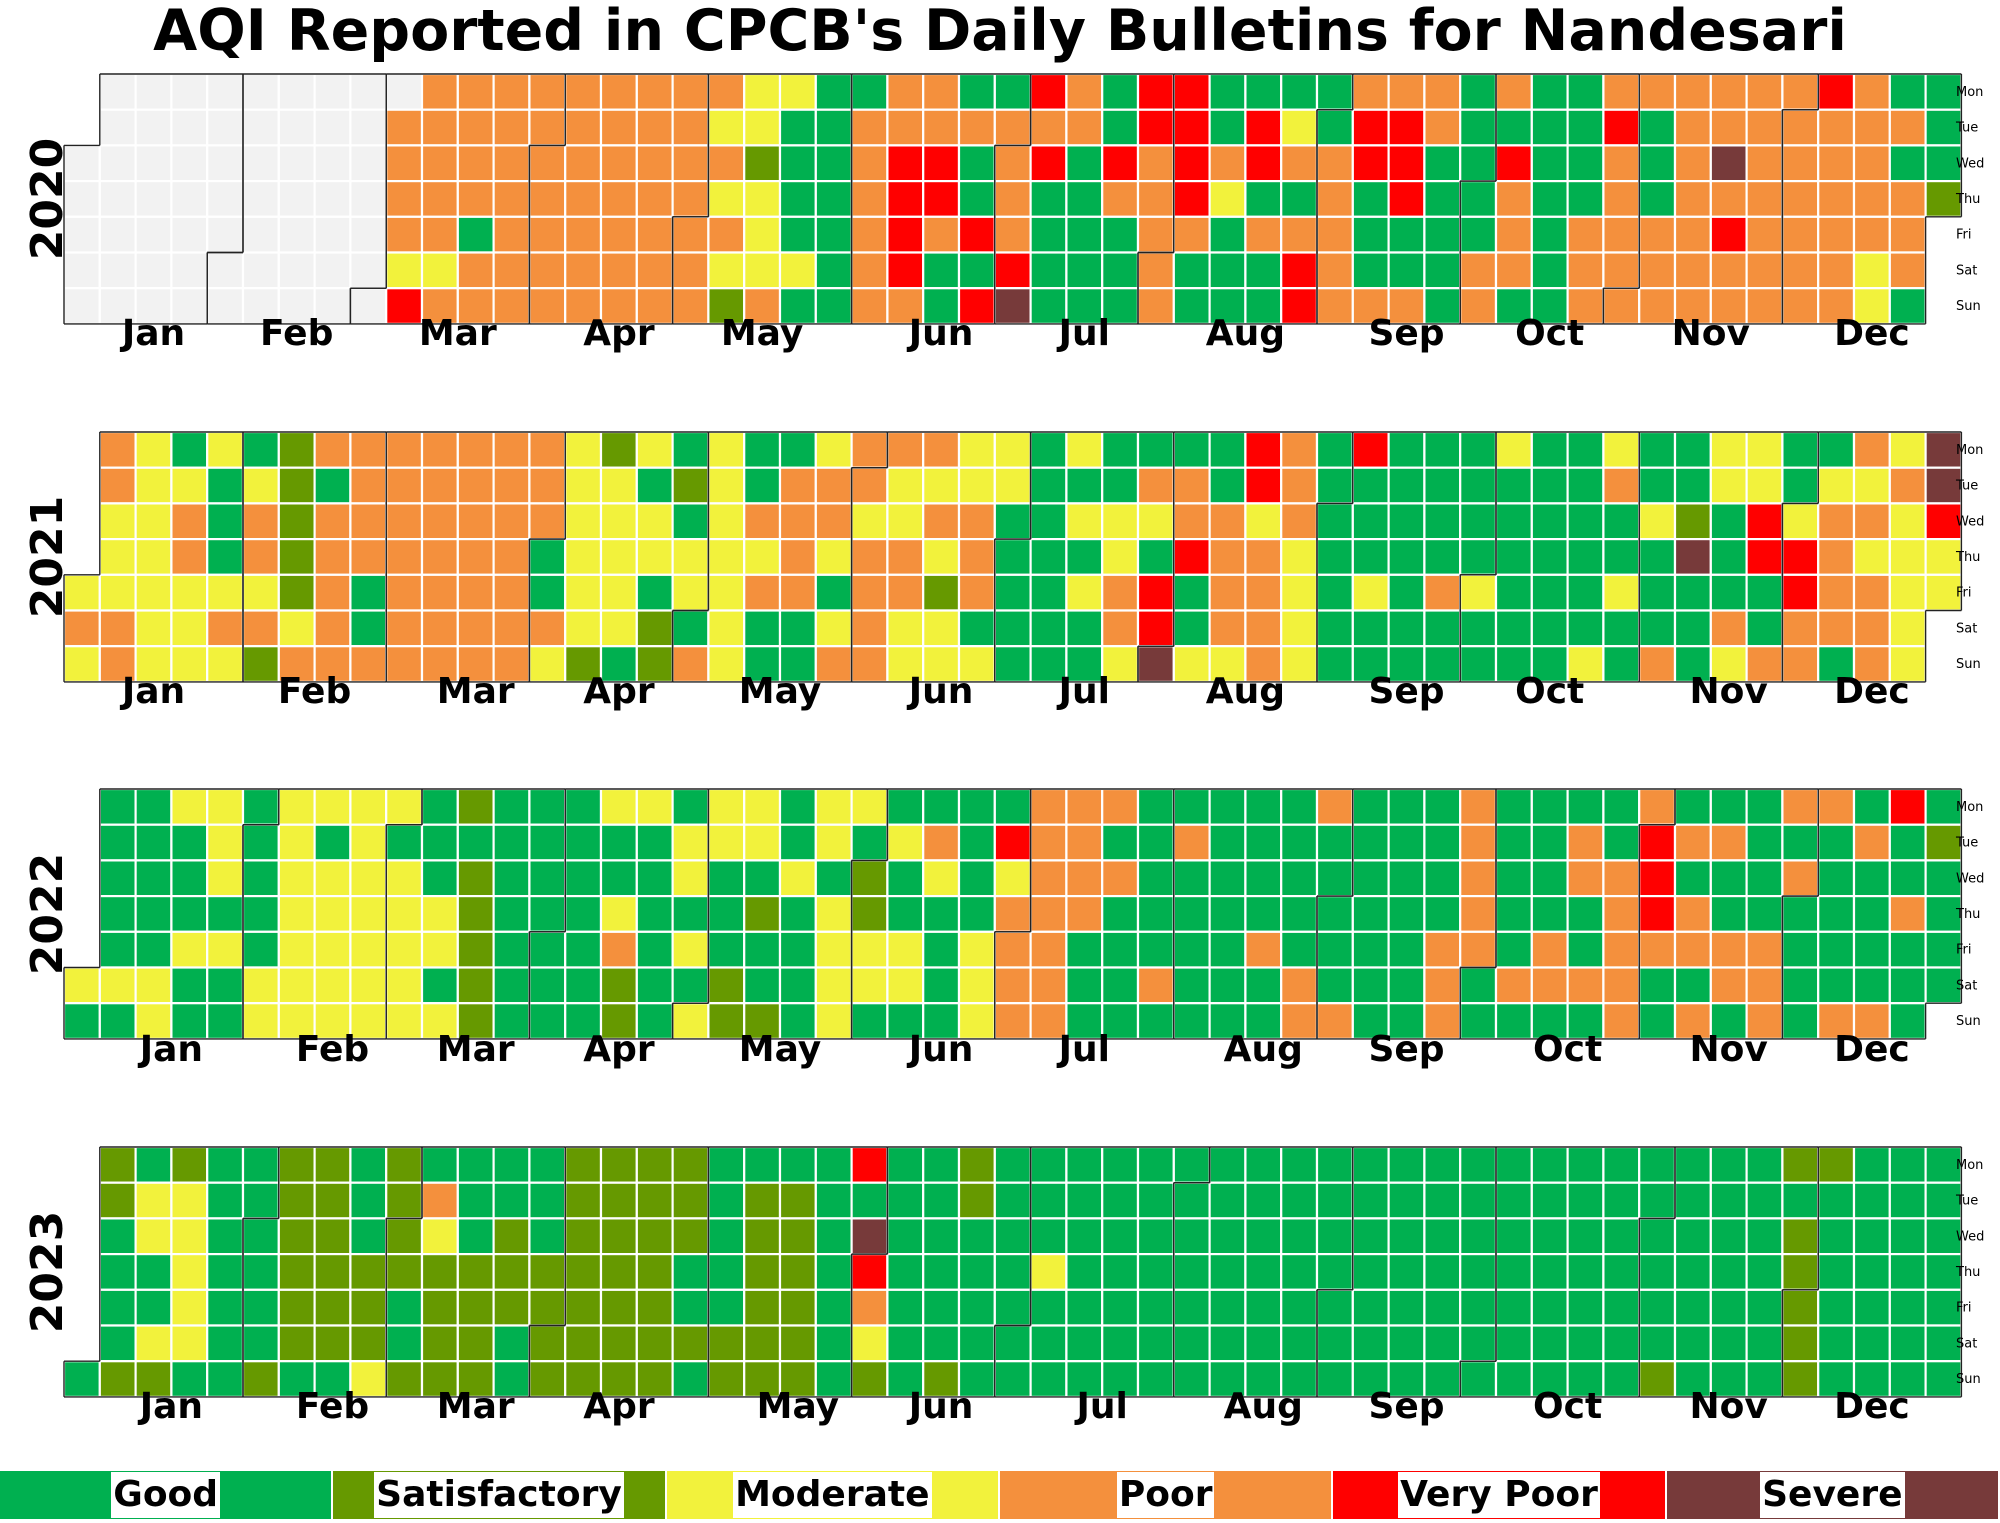 This screenshot has height=1523, width=2000. What do you see at coordinates (1155, 199) in the screenshot?
I see `day-cell: 2020 Jul 30: Poor` at bounding box center [1155, 199].